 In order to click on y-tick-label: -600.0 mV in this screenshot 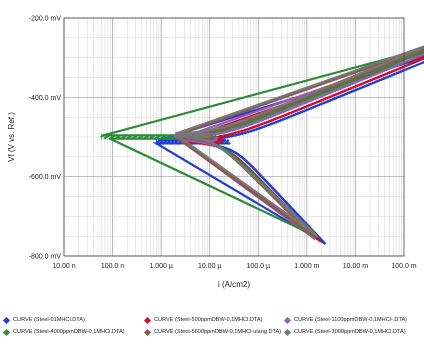, I will do `click(45, 177)`.